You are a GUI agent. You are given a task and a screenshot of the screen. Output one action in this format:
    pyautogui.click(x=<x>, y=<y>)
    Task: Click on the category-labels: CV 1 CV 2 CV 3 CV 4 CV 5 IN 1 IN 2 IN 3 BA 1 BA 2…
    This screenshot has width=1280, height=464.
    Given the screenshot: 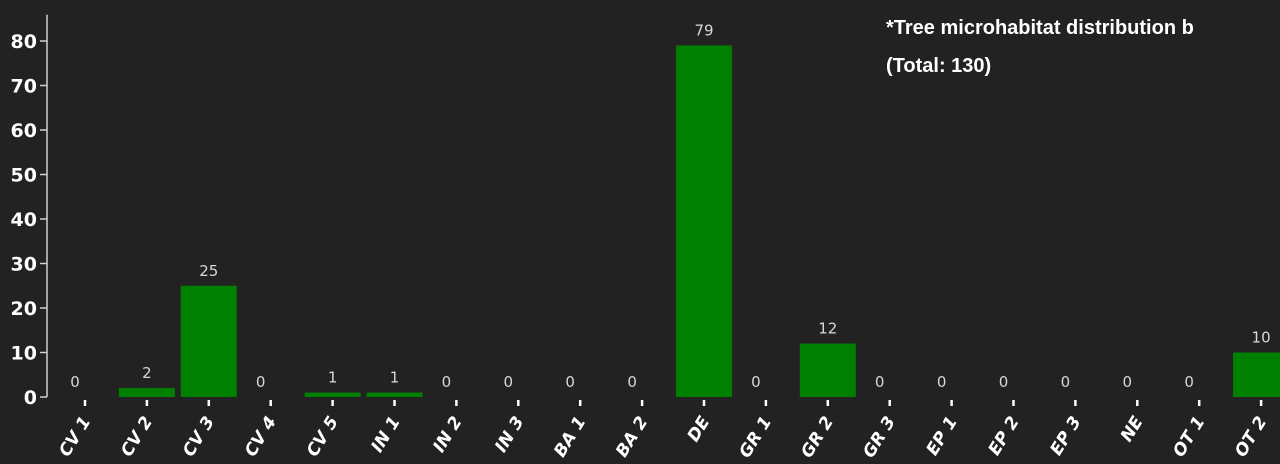 What is the action you would take?
    pyautogui.click(x=663, y=437)
    